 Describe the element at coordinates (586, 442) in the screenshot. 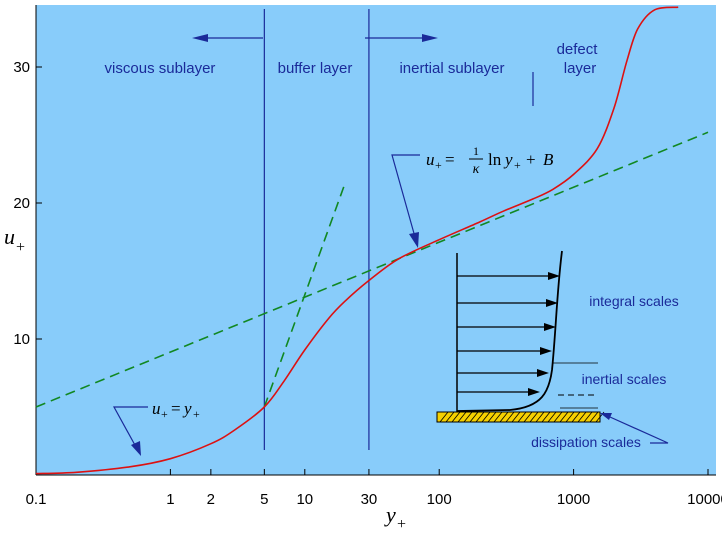

I see `dissipation-scales-label: dissipation scales` at that location.